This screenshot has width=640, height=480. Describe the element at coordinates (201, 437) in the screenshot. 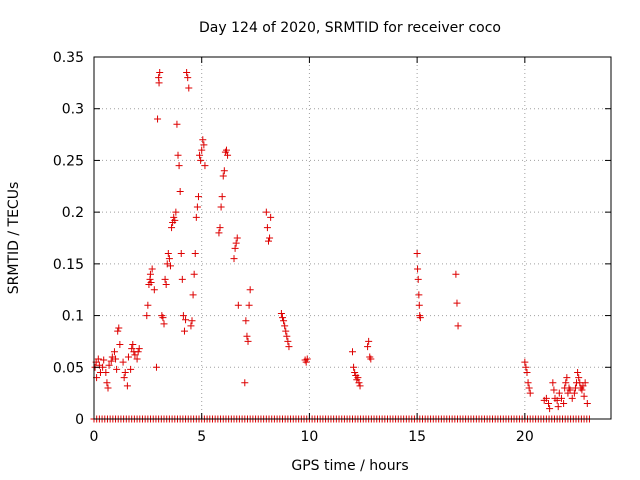

I see `x-tick-label: 5` at that location.